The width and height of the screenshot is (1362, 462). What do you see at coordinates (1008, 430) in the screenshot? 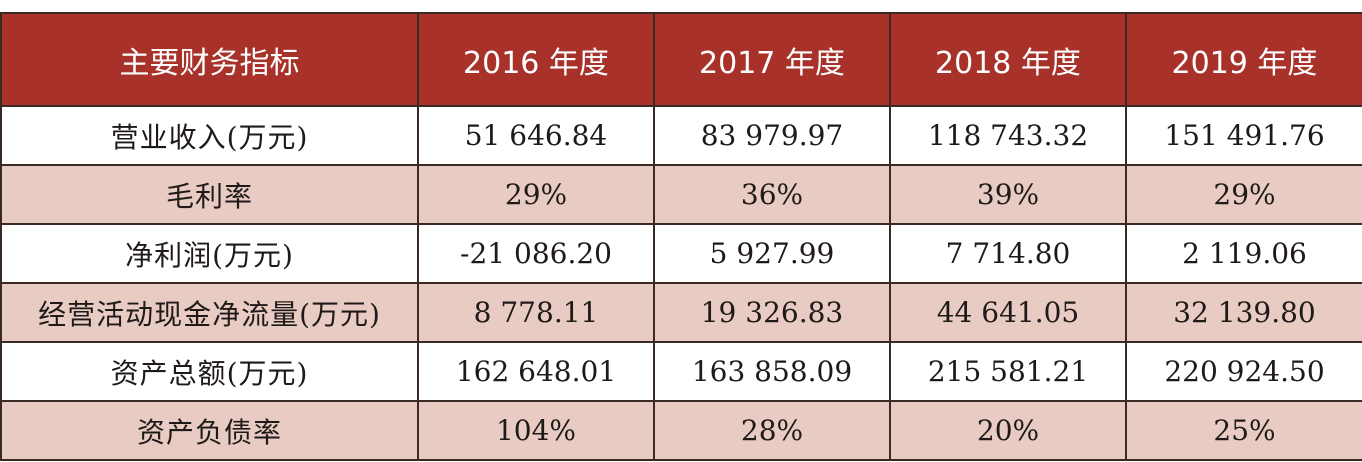
I see `table-cell: 20%` at bounding box center [1008, 430].